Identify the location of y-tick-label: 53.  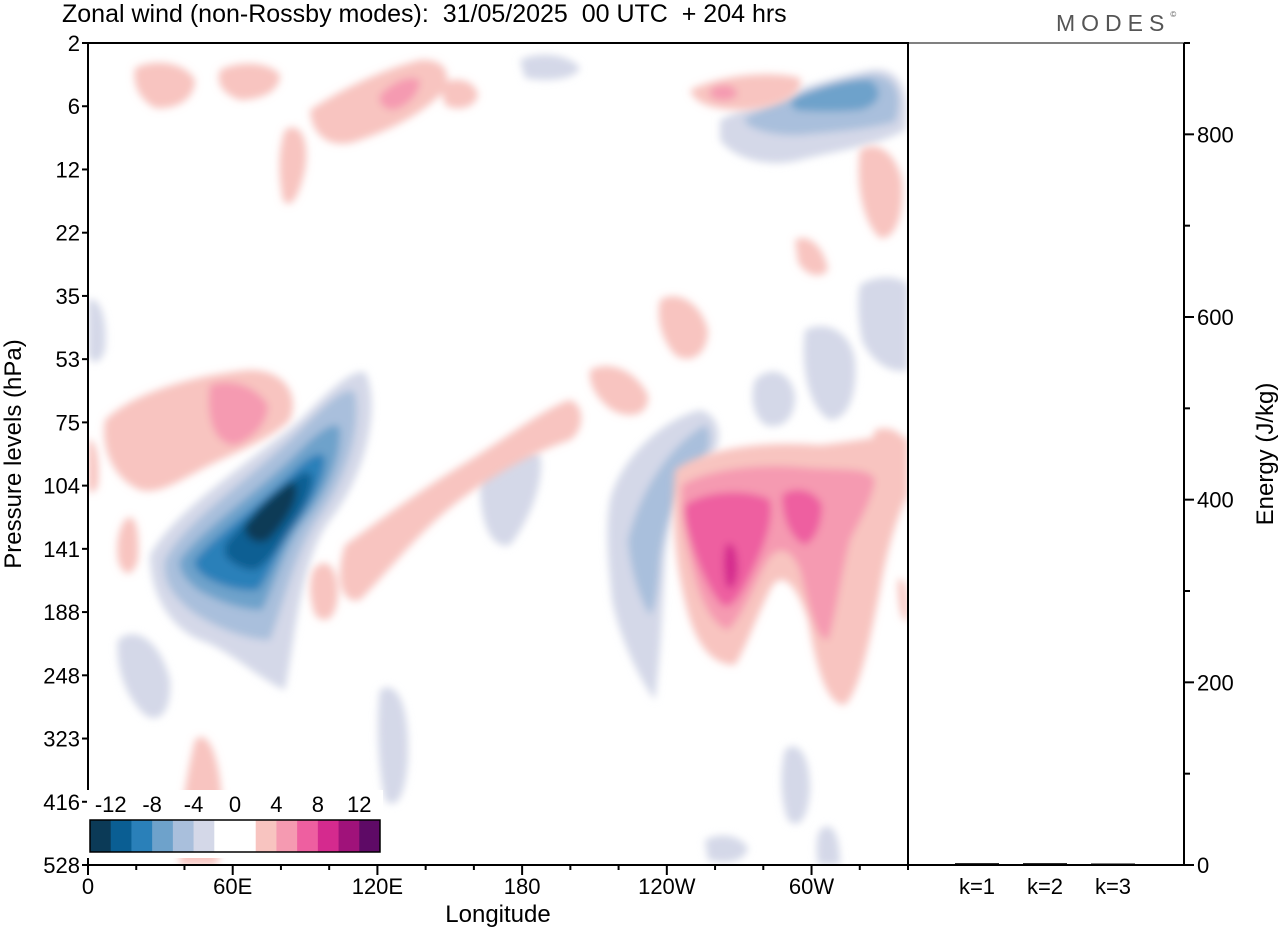
(68, 359).